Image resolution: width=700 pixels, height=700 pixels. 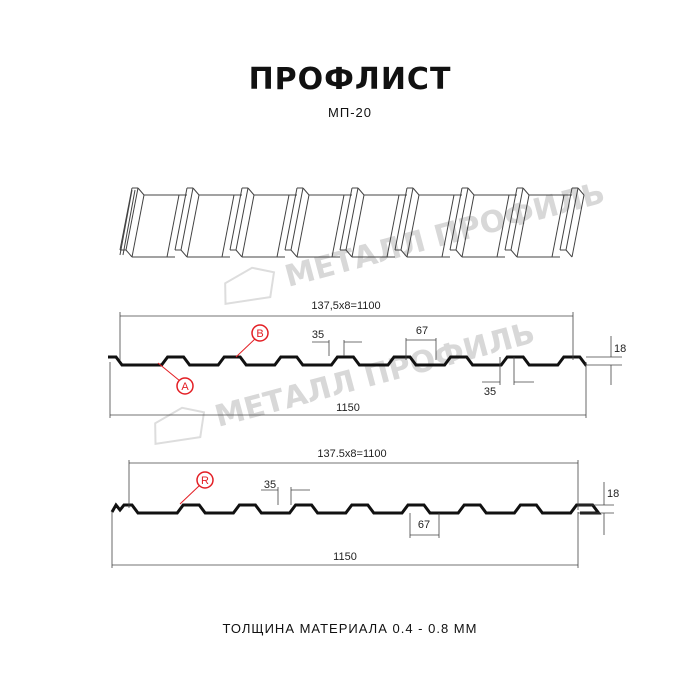 I want to click on profile-a: 137,5x8=1100 1150 35 67 35 18 B A, so click(x=367, y=359).